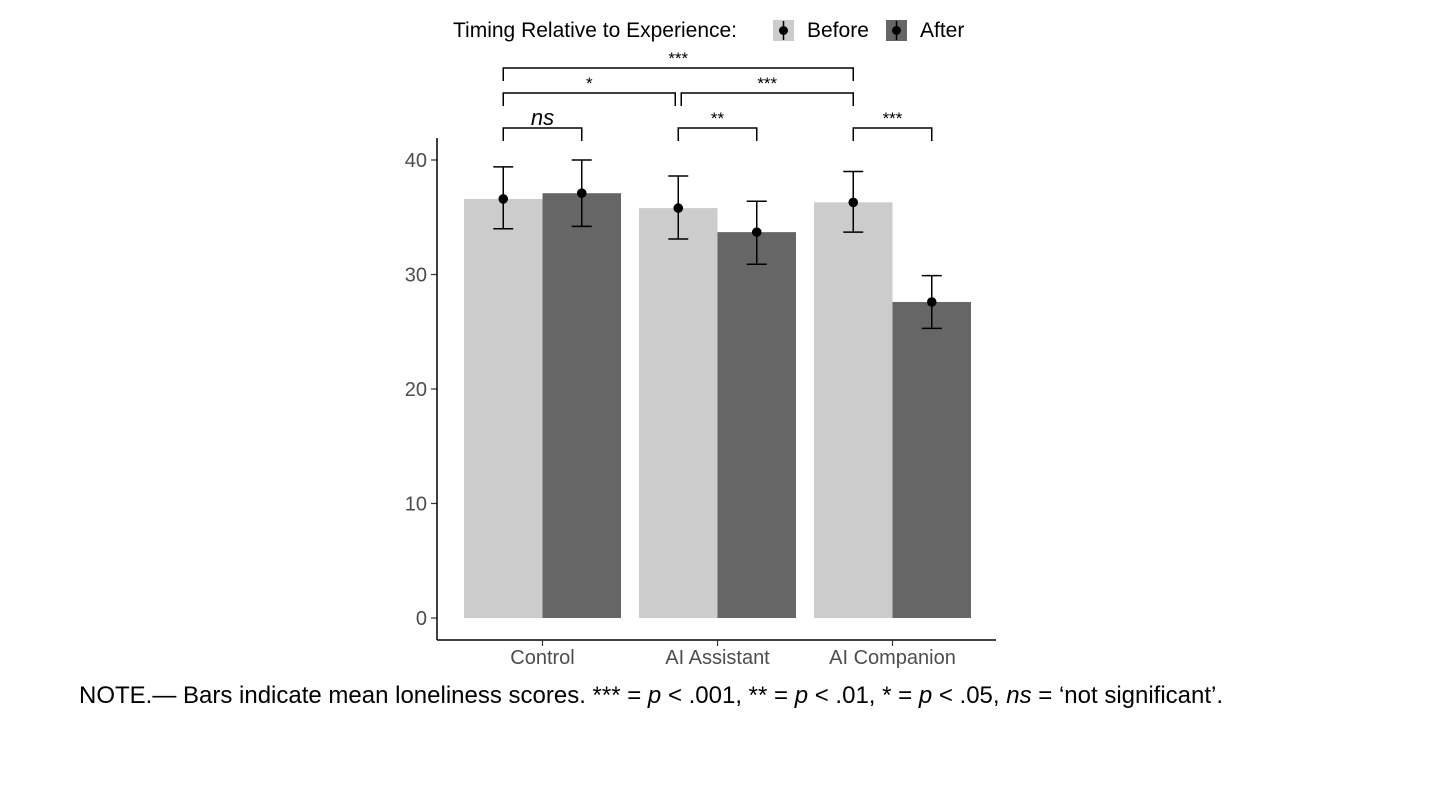 The width and height of the screenshot is (1456, 788). What do you see at coordinates (416, 505) in the screenshot?
I see `y-tick-label-10: 10` at bounding box center [416, 505].